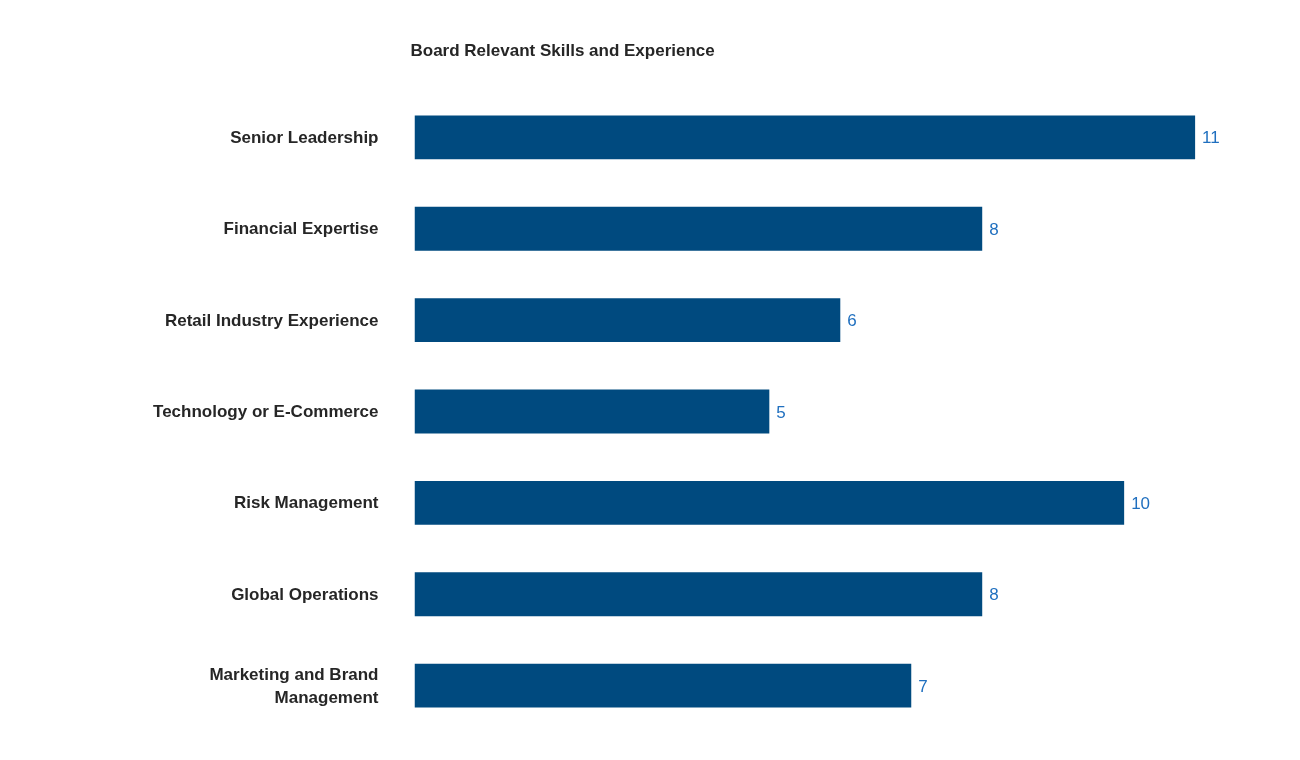 This screenshot has width=1300, height=760. Describe the element at coordinates (562, 50) in the screenshot. I see `chart-title: Board Relevant Skills and Experience` at that location.